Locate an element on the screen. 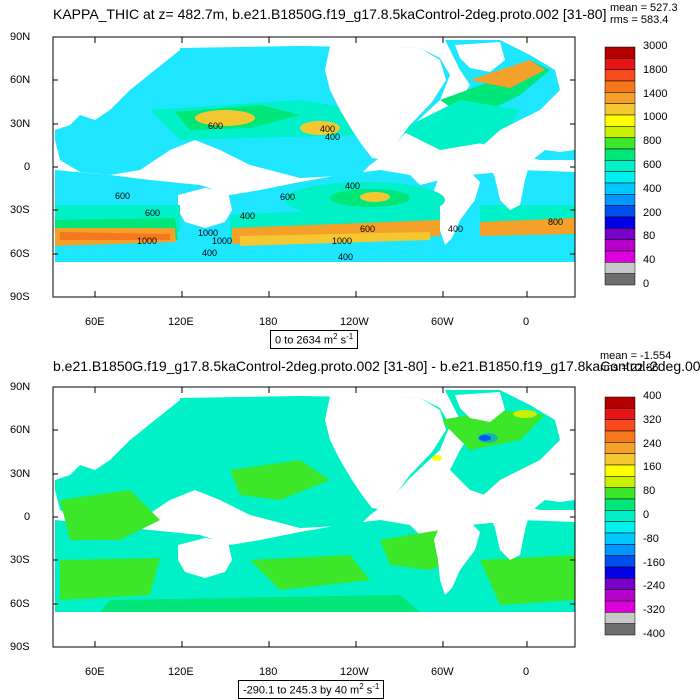 This screenshot has height=700, width=700. colorbar-label: 240 is located at coordinates (652, 443).